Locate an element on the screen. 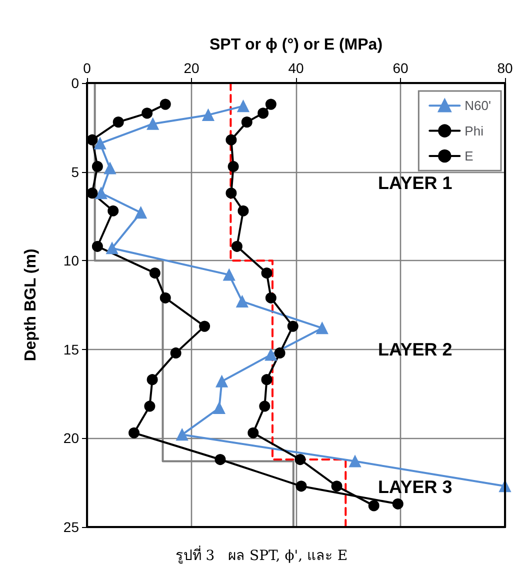 This screenshot has height=567, width=523. y-axis-title: Depth BGL (m) is located at coordinates (31, 305).